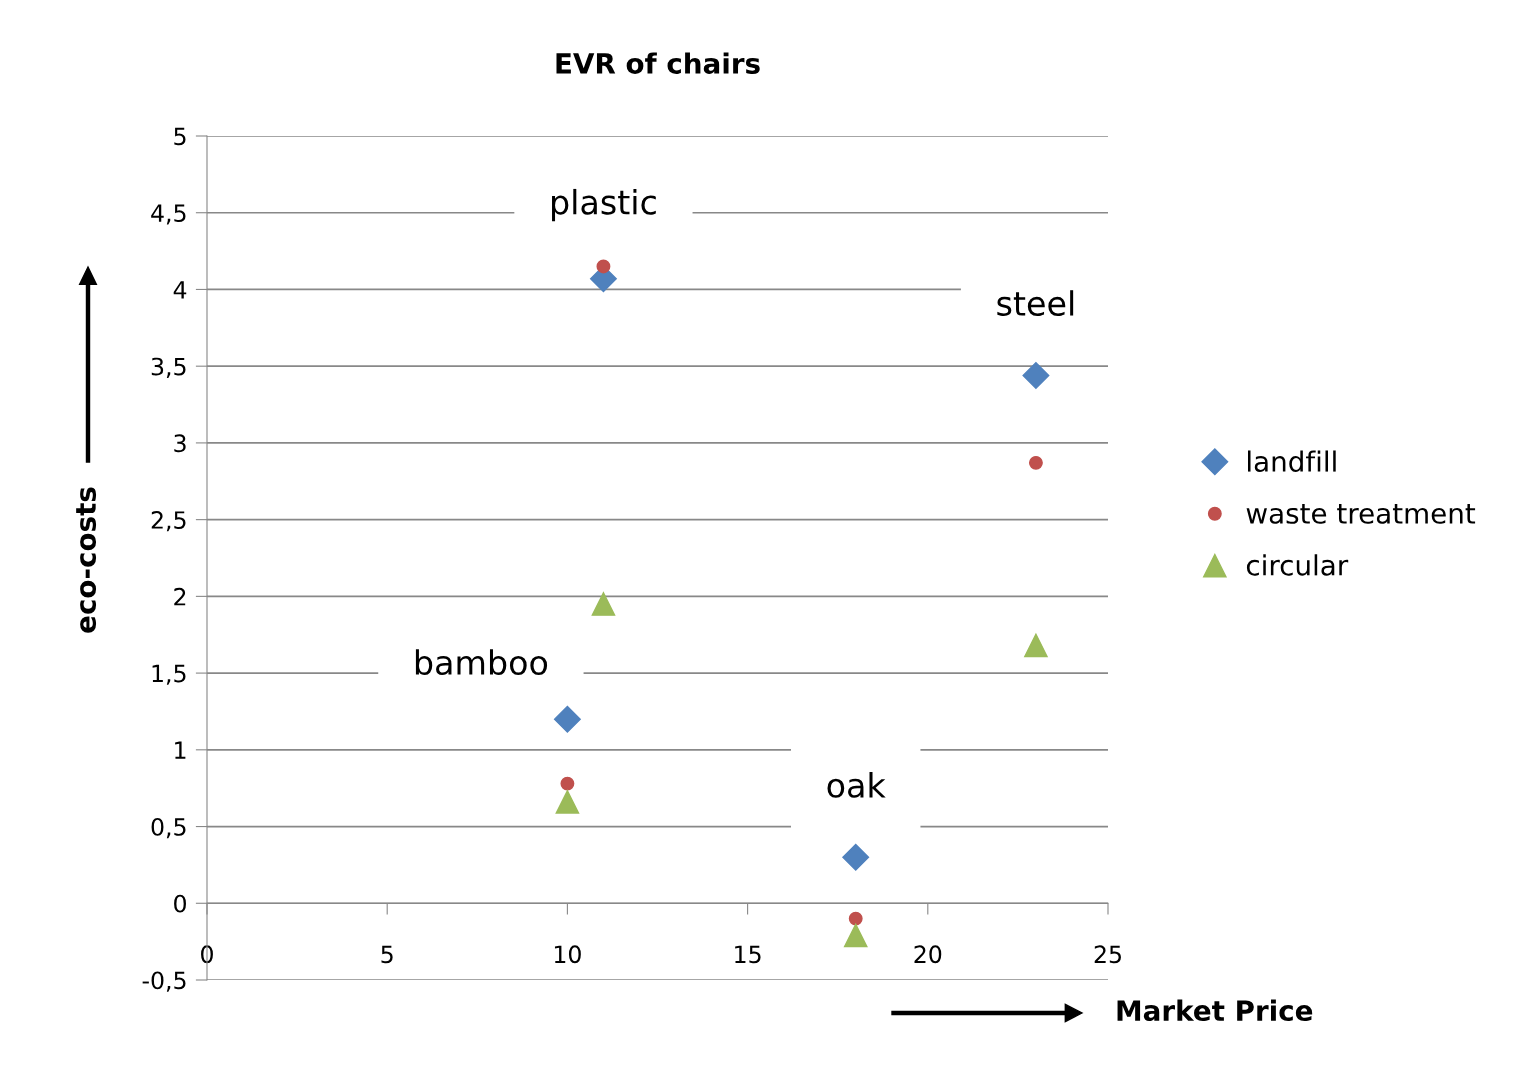  I want to click on y-tick-label: 4,5, so click(168, 214).